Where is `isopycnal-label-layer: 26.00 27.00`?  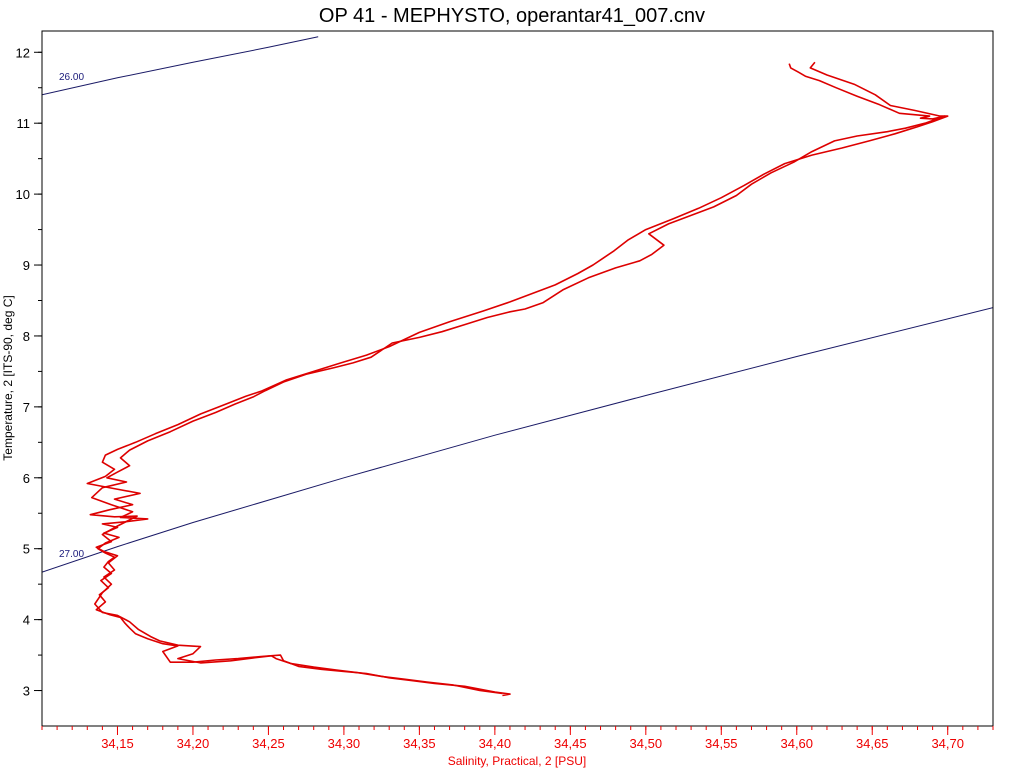 isopycnal-label-layer: 26.00 27.00 is located at coordinates (71, 316).